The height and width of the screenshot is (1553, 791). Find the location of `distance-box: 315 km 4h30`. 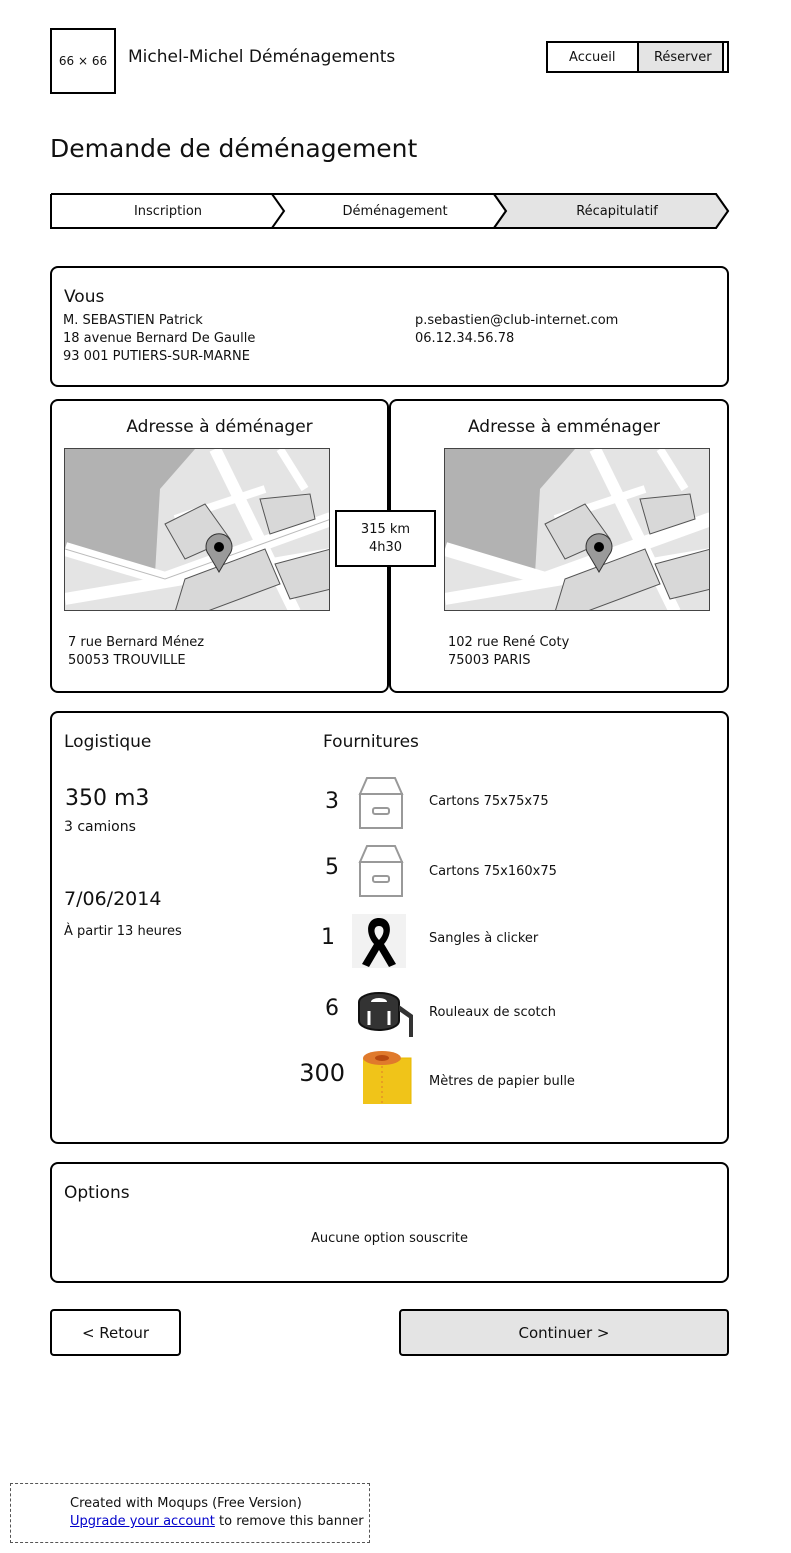

distance-box: 315 km 4h30 is located at coordinates (385, 538).